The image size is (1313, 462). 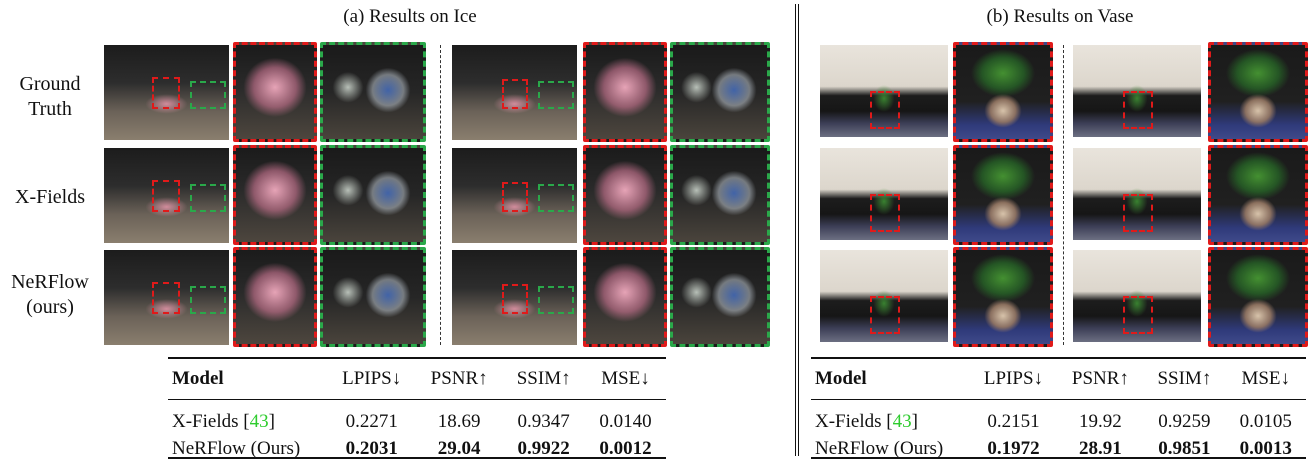 I want to click on vase-xfields-view1-image, so click(x=884, y=194).